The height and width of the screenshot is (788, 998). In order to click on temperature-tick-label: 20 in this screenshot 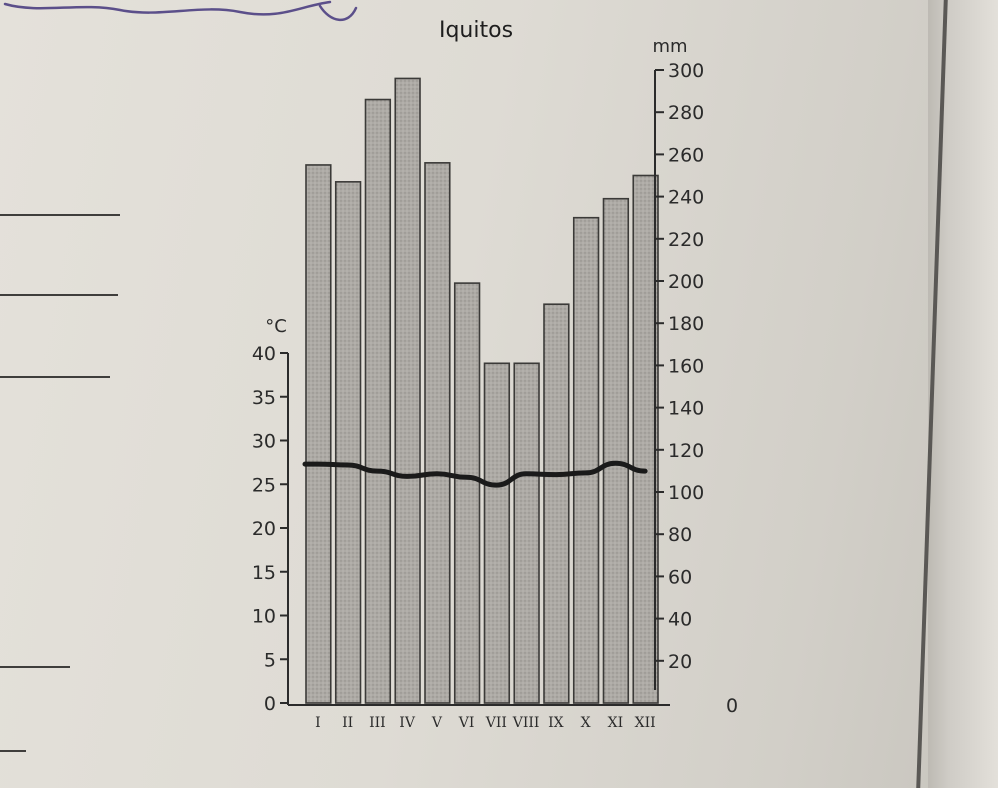, I will do `click(264, 529)`.